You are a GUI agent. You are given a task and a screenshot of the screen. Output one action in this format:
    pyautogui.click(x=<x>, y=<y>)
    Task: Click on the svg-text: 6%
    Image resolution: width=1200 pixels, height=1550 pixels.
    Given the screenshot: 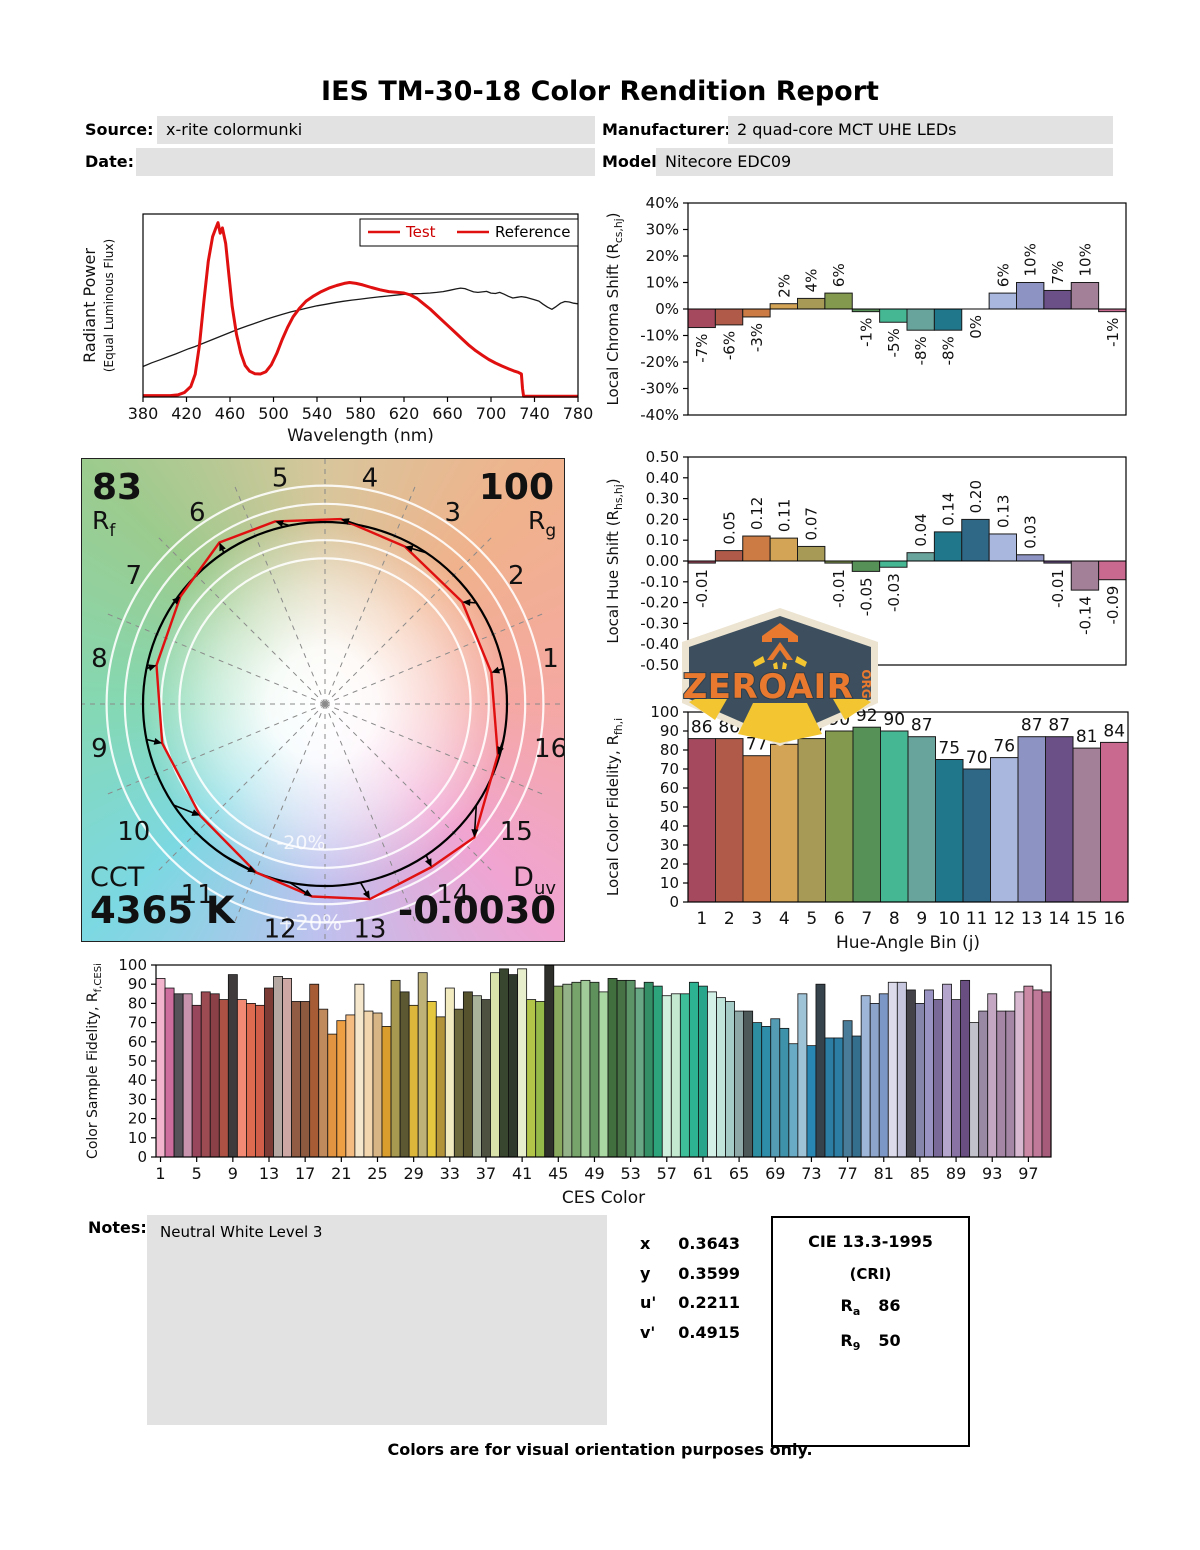 What is the action you would take?
    pyautogui.click(x=839, y=275)
    